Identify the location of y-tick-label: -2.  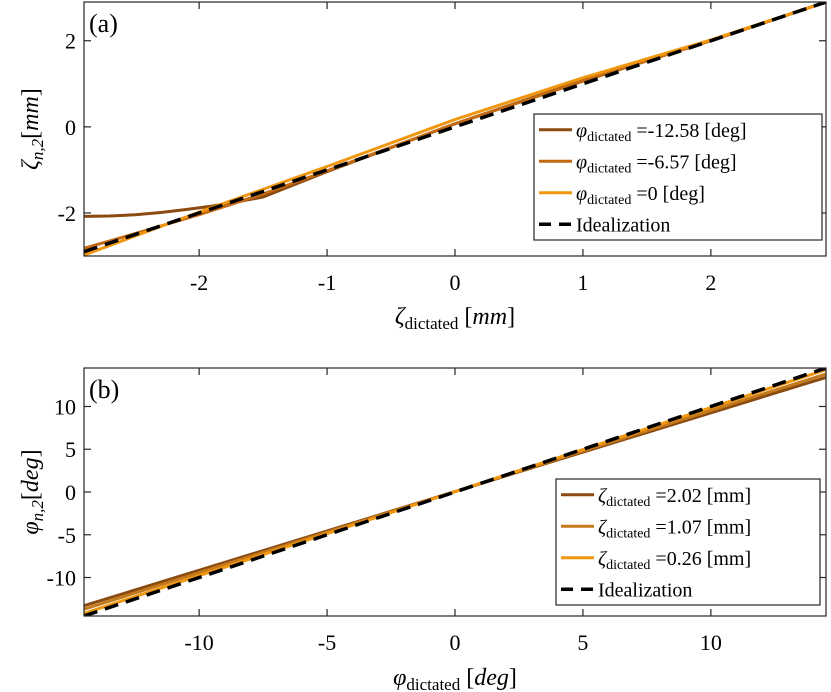
(67, 213).